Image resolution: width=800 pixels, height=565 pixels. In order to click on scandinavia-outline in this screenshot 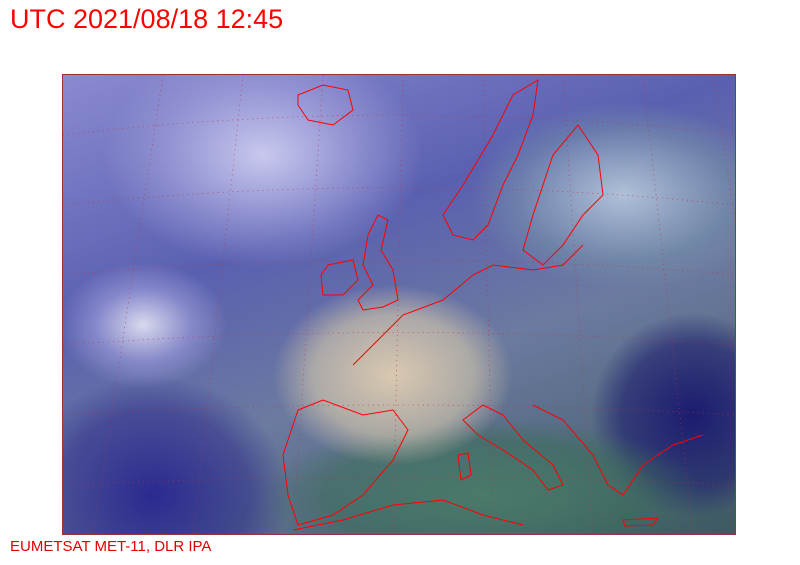, I will do `click(490, 160)`.